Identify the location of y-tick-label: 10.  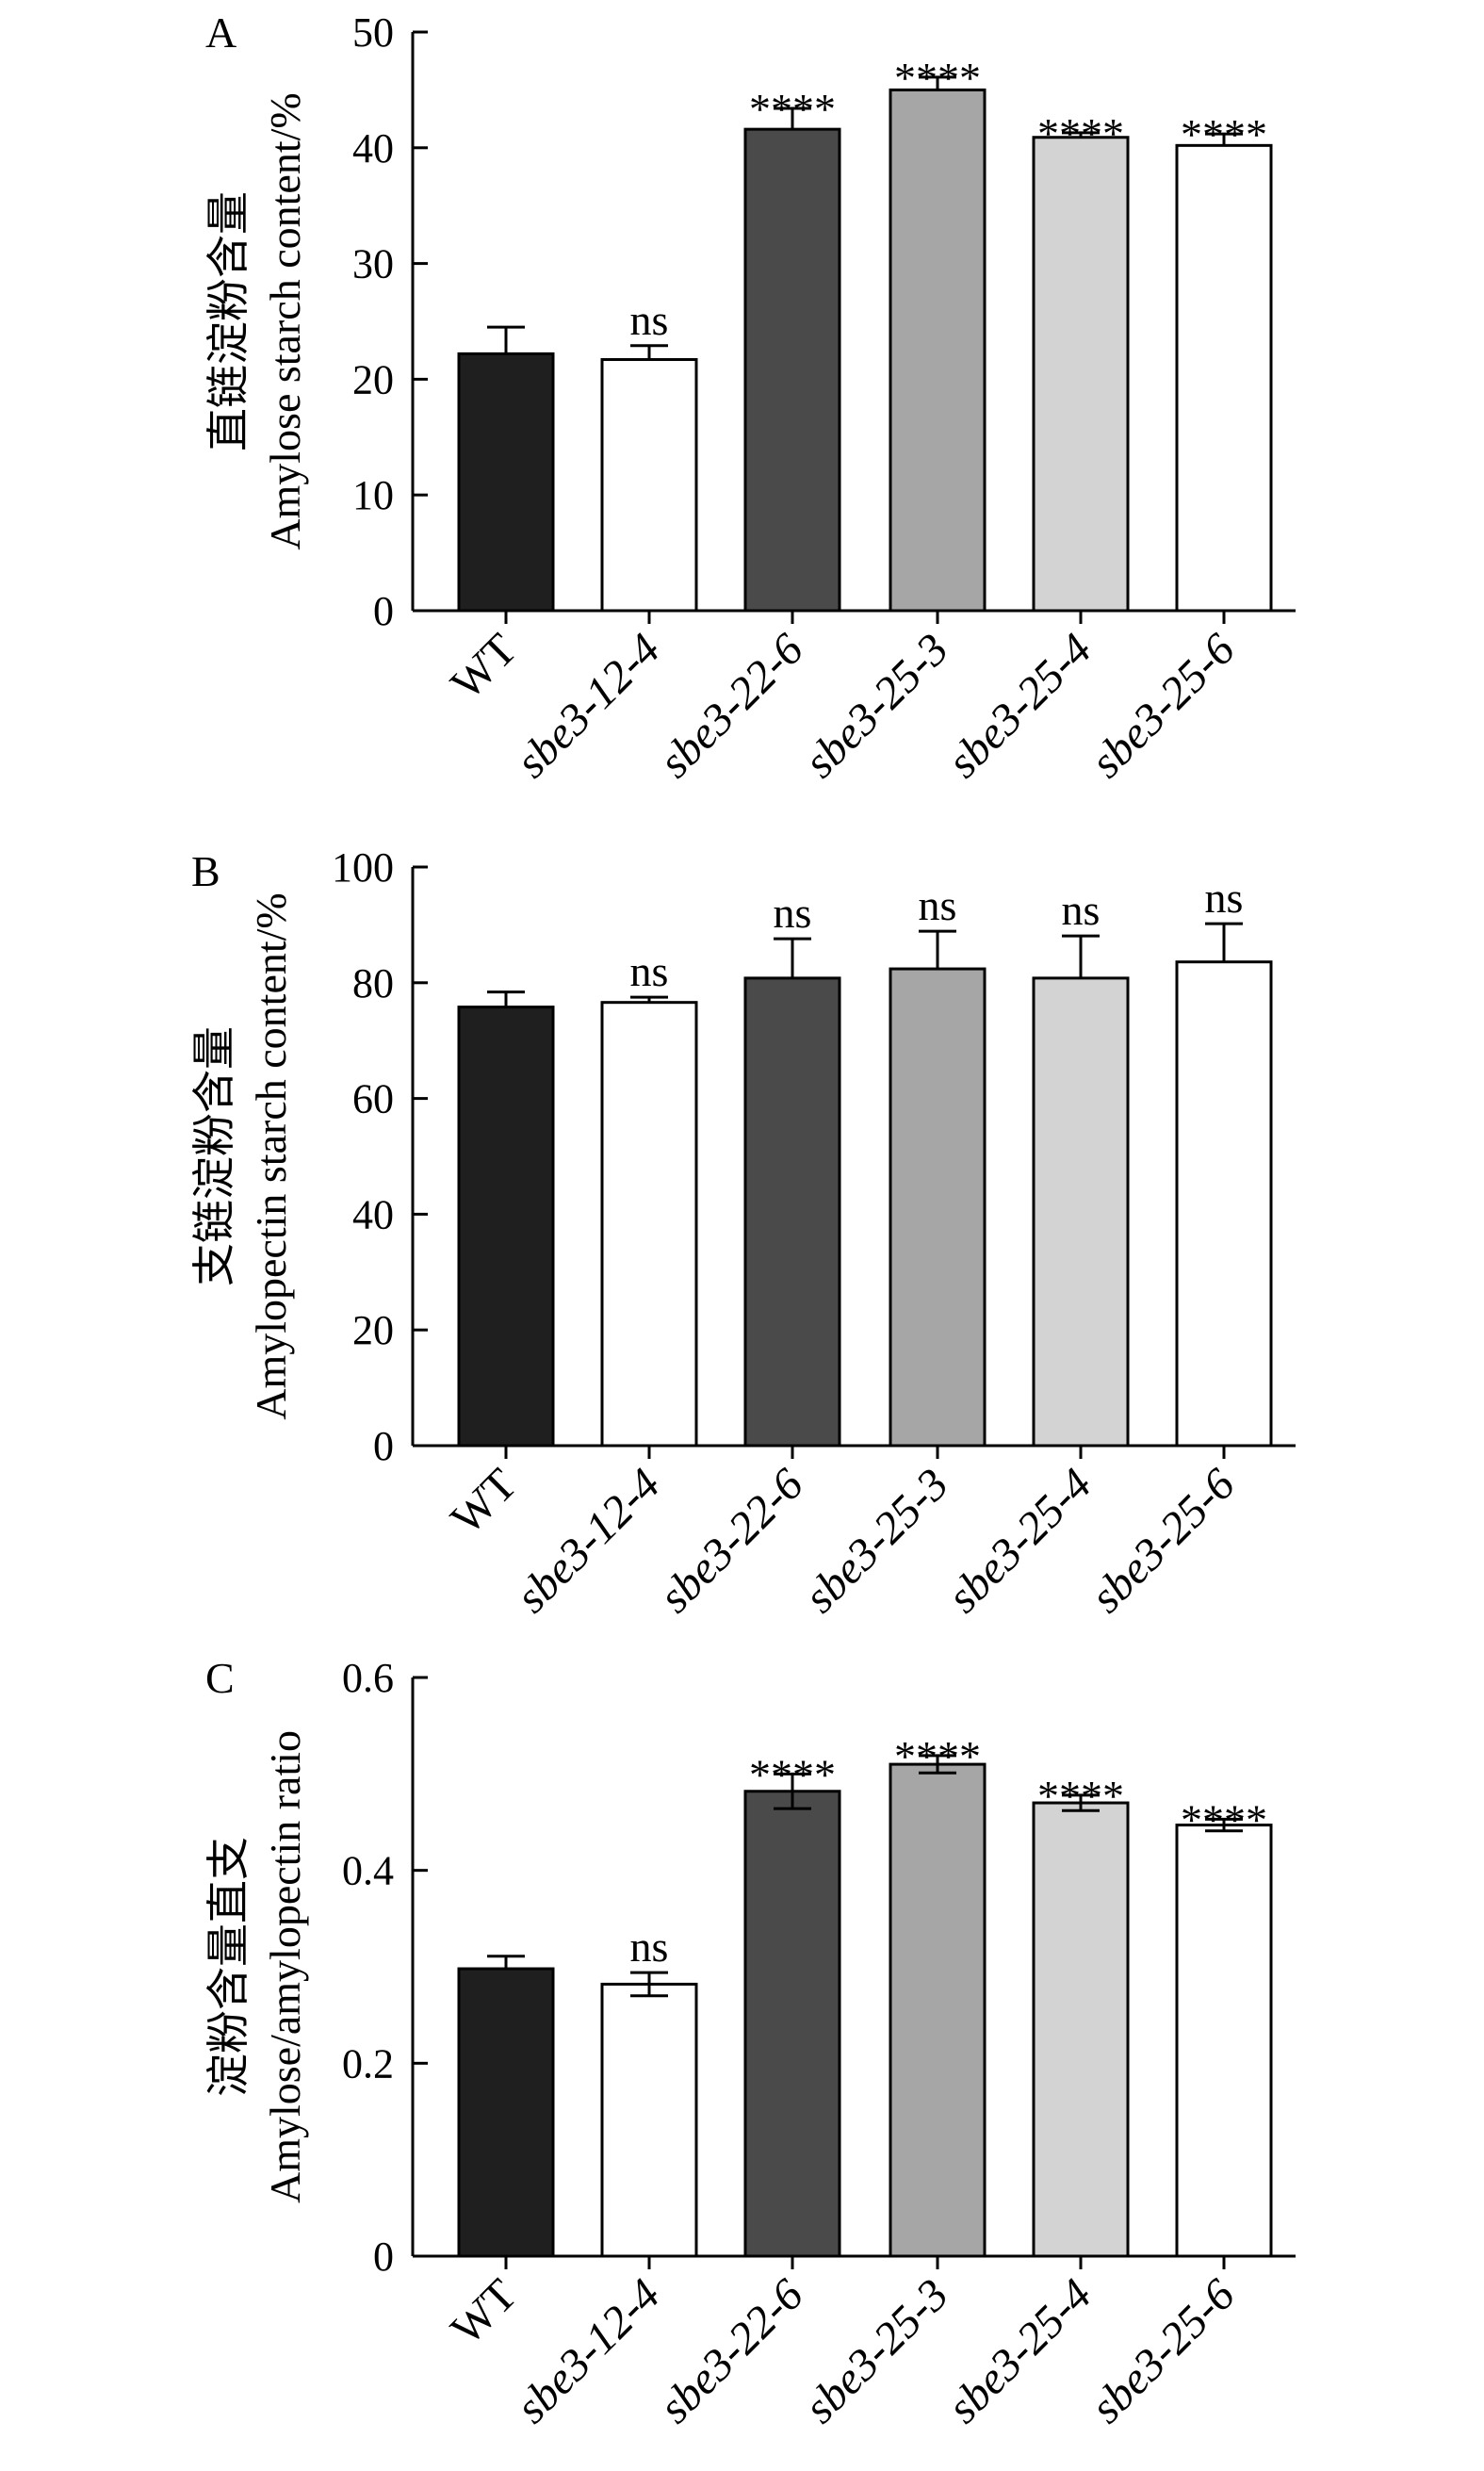
(373, 495).